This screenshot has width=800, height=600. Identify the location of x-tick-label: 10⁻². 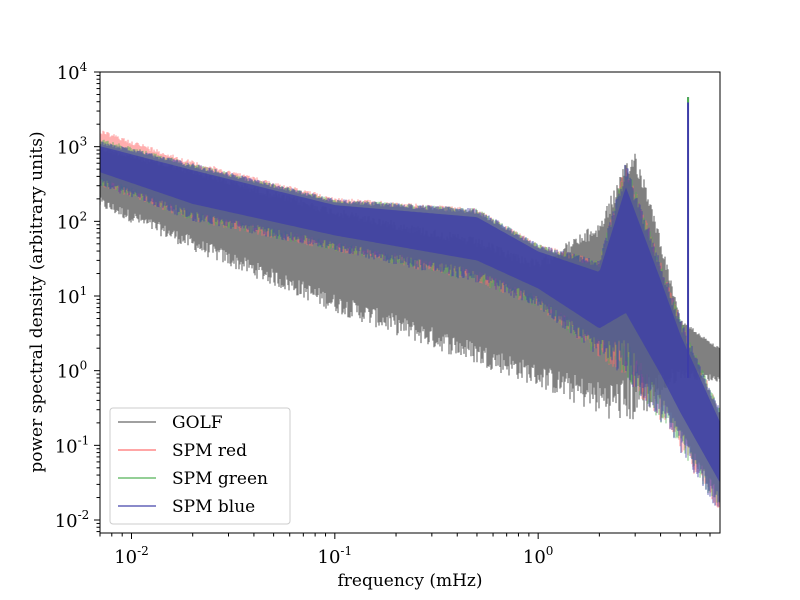
(131, 556).